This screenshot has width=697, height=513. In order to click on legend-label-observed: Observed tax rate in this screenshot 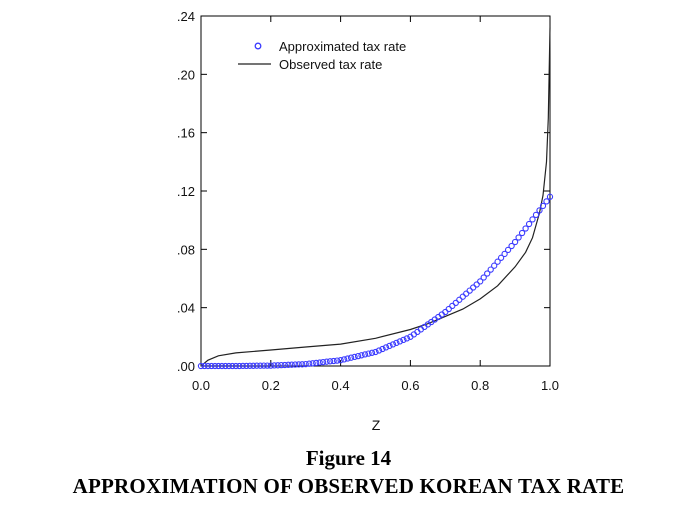, I will do `click(330, 64)`.